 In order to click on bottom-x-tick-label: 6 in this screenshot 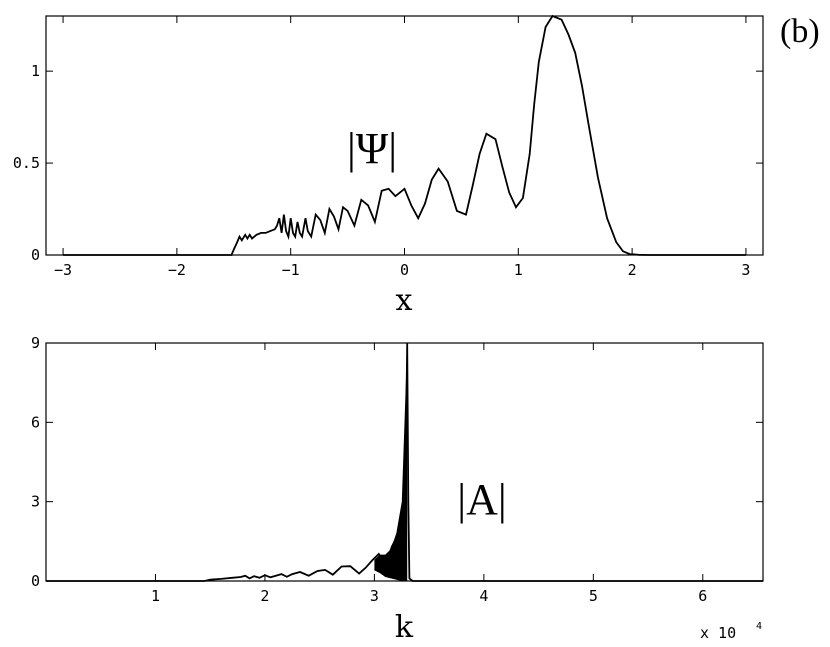, I will do `click(702, 596)`.